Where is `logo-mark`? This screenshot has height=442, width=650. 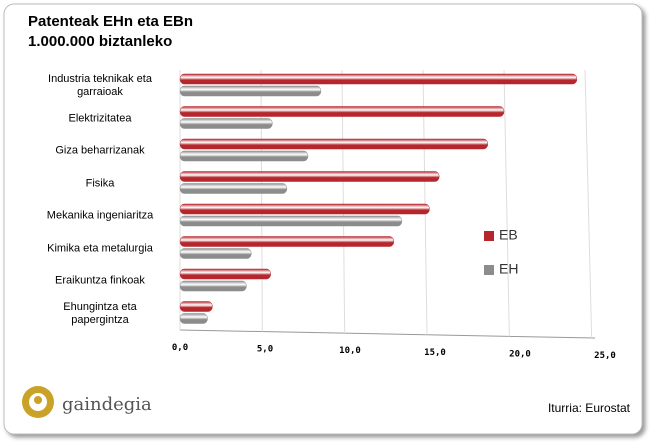 logo-mark is located at coordinates (38, 400).